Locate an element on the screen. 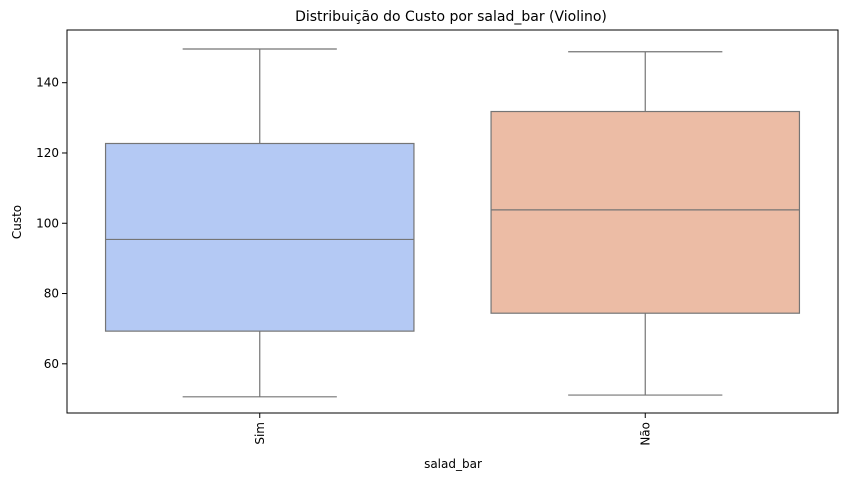 The width and height of the screenshot is (850, 482). y-axis-title: Custo is located at coordinates (17, 222).